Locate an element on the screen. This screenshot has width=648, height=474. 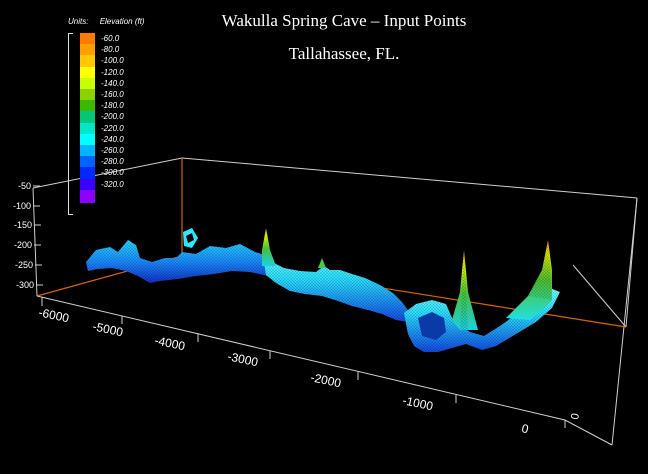
legend-entry: -300.0 is located at coordinates (120, 174).